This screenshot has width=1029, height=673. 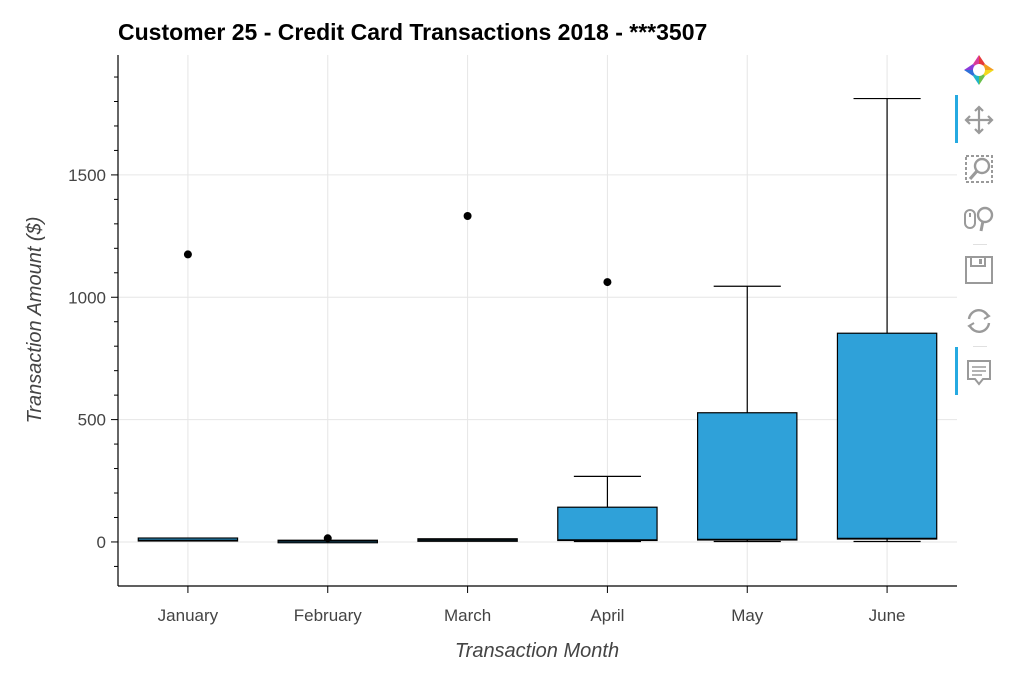 What do you see at coordinates (188, 615) in the screenshot?
I see `x-tick-label: January` at bounding box center [188, 615].